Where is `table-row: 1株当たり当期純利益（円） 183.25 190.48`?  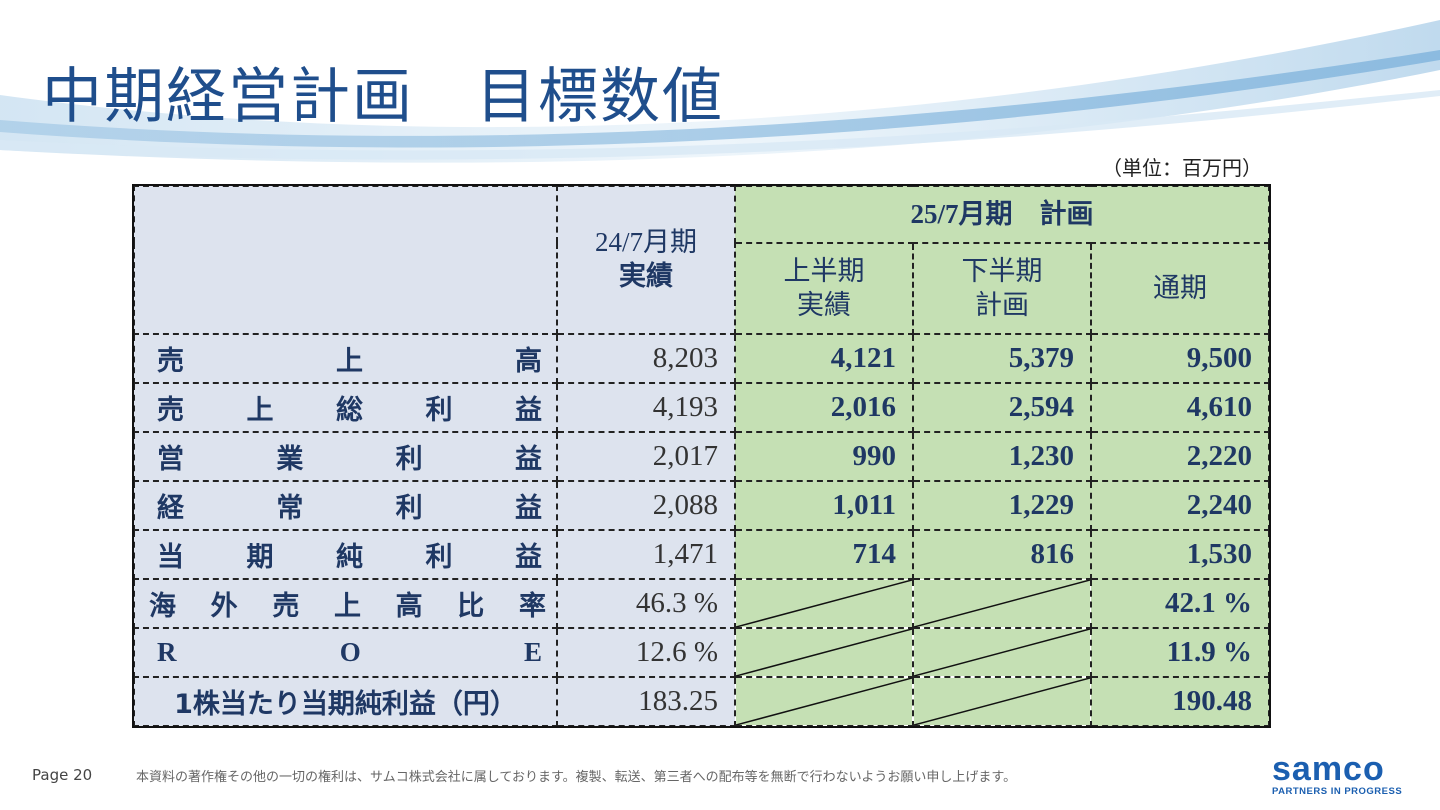 table-row: 1株当たり当期純利益（円） 183.25 190.48 is located at coordinates (701, 701).